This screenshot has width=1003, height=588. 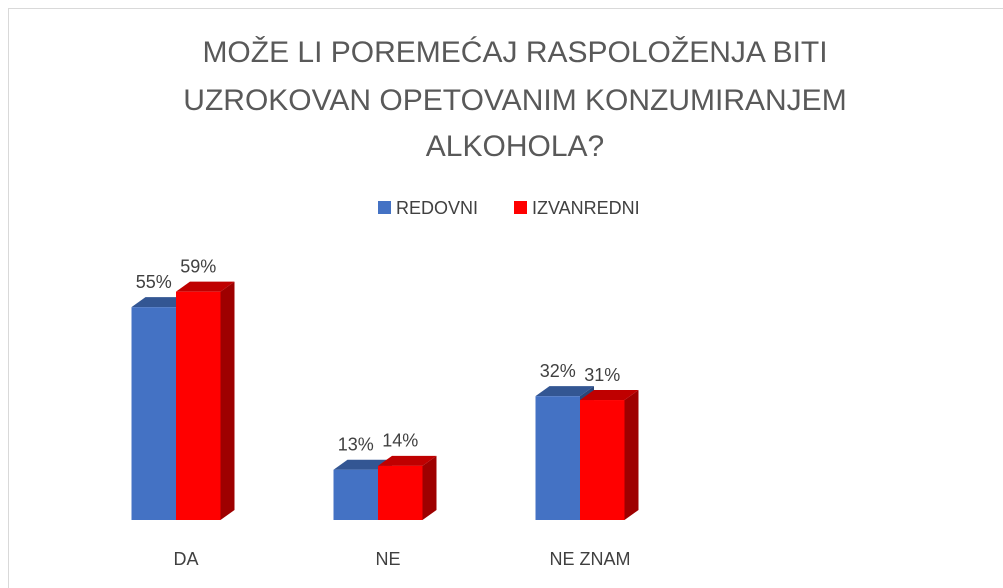 What do you see at coordinates (198, 266) in the screenshot?
I see `data-label: 59%` at bounding box center [198, 266].